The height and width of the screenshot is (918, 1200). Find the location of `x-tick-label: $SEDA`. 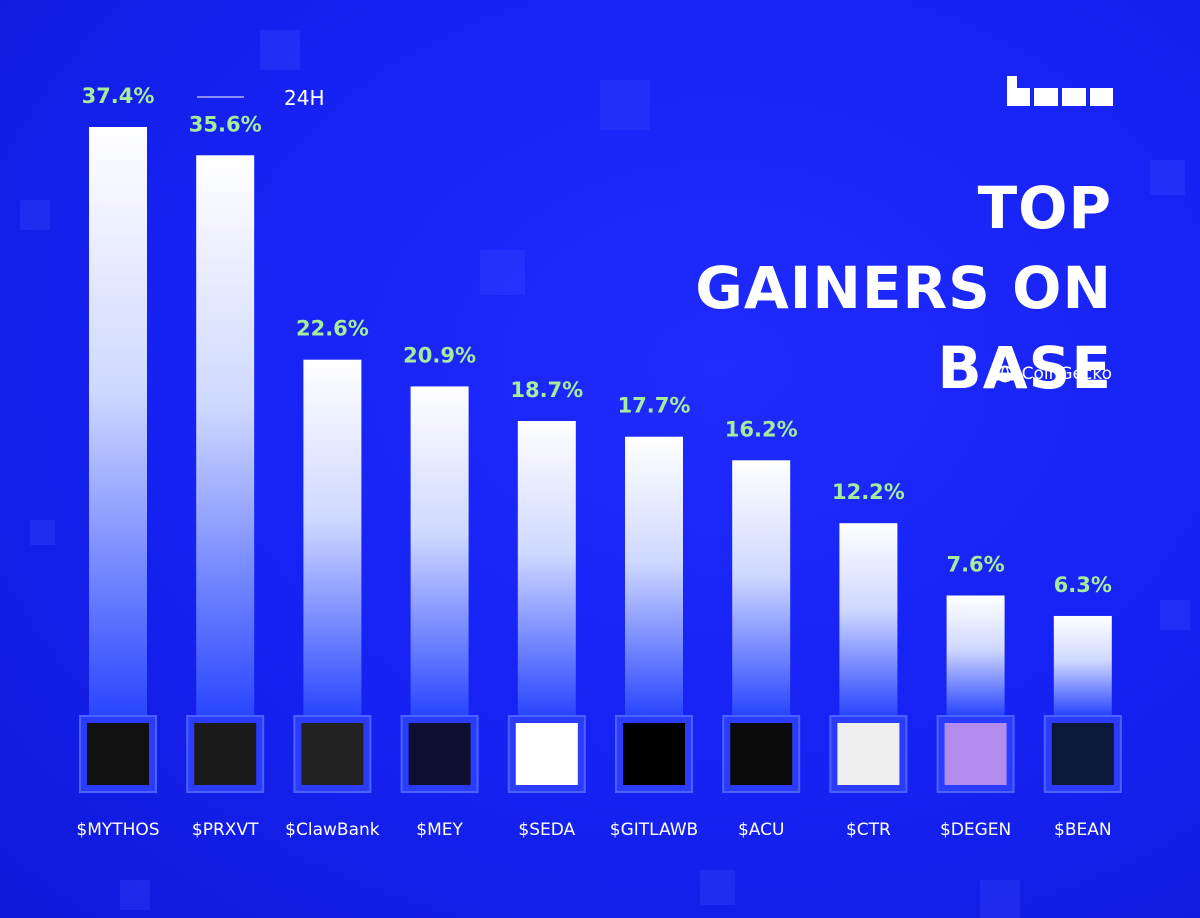

x-tick-label: $SEDA is located at coordinates (546, 830).